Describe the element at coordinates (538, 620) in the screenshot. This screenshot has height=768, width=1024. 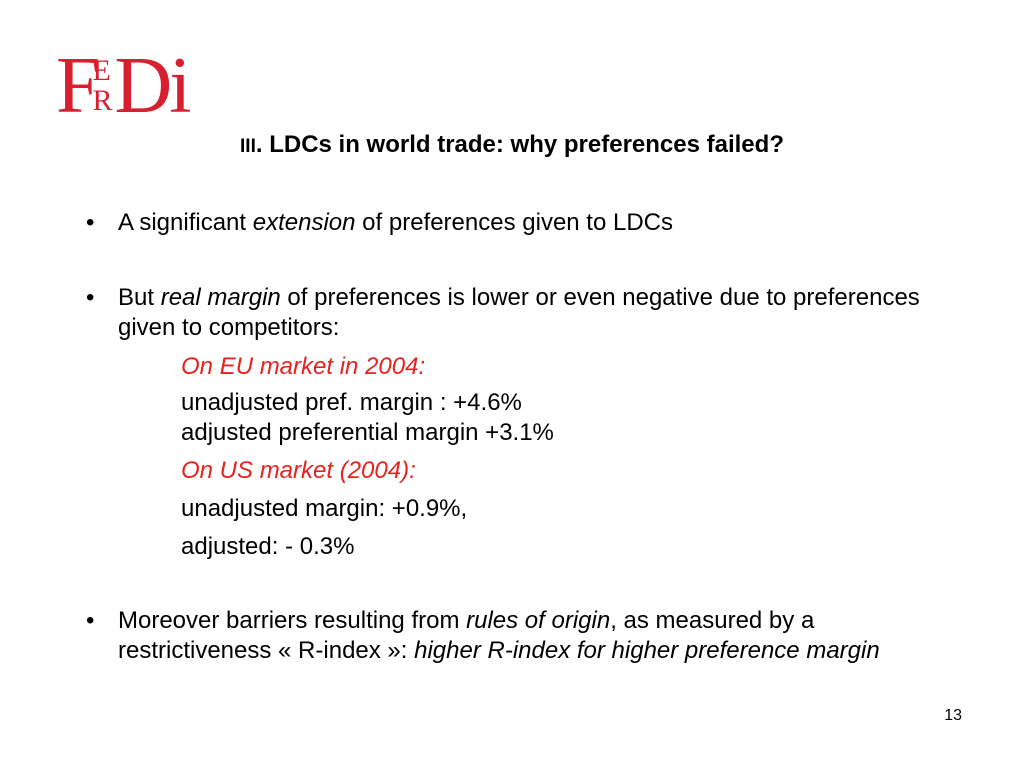
I see `bullet-3-emphasis: rules of origin` at that location.